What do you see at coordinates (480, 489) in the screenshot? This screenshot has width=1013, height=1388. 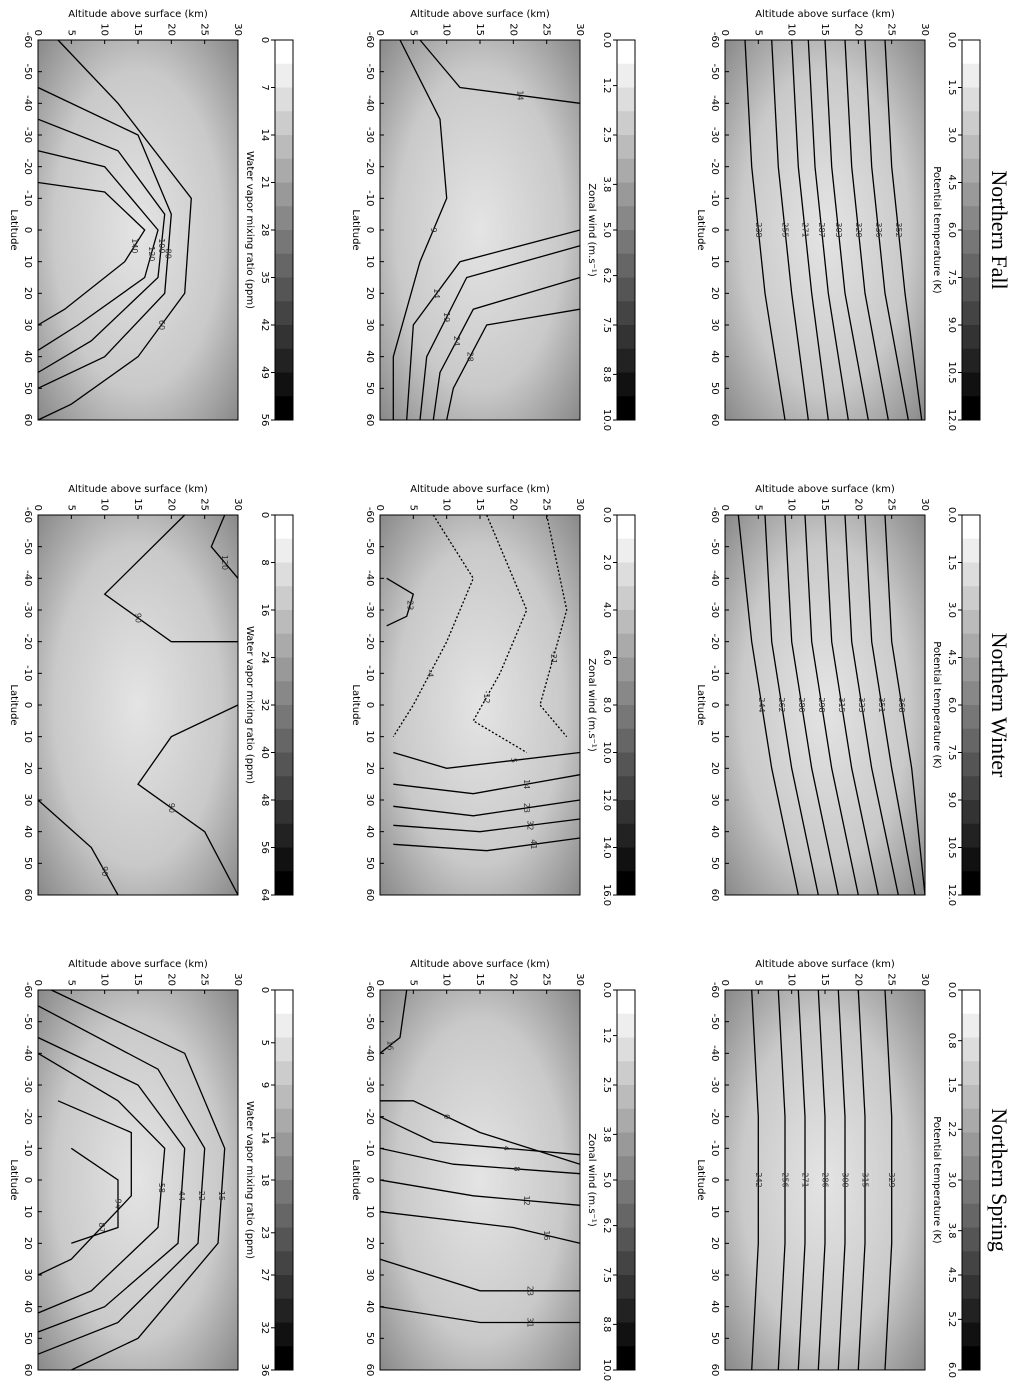 I see `y-axis-label: Altitude above surface (km)` at bounding box center [480, 489].